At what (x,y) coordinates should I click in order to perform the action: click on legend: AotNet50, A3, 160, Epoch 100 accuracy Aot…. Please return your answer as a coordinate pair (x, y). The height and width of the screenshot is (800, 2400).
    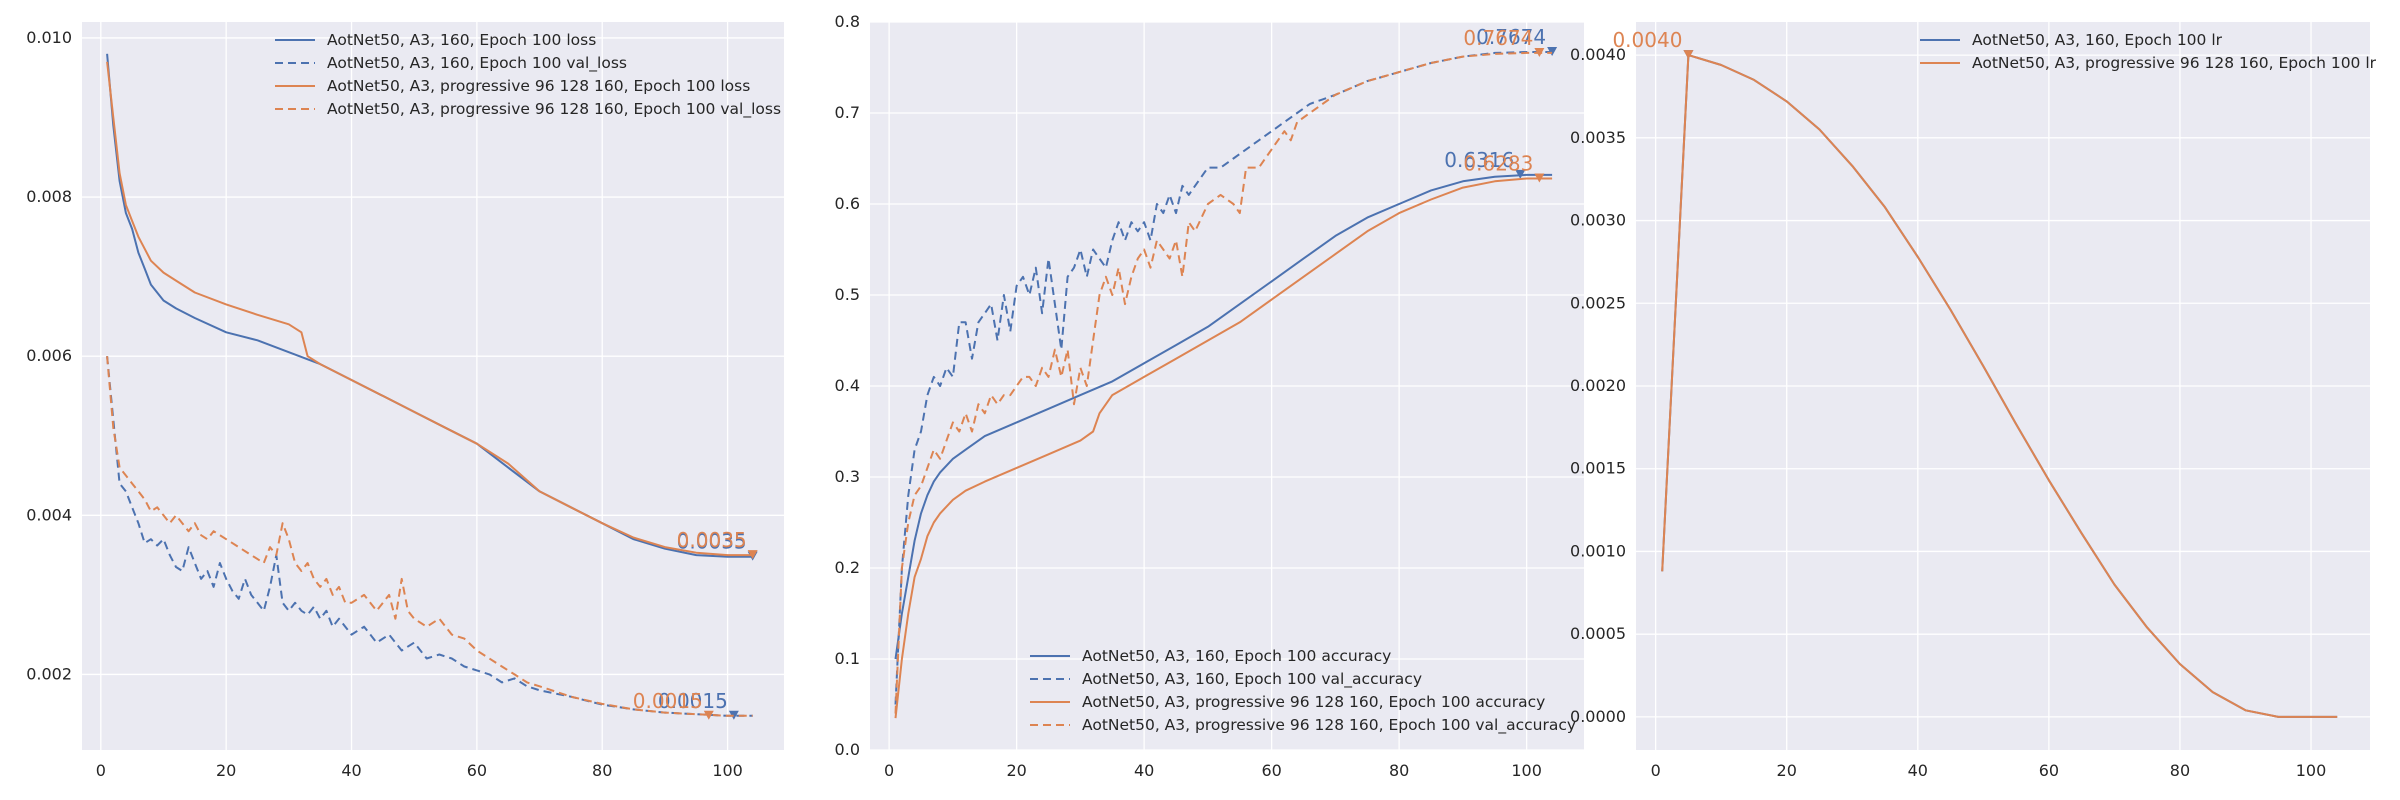
    Looking at the image, I should click on (1303, 691).